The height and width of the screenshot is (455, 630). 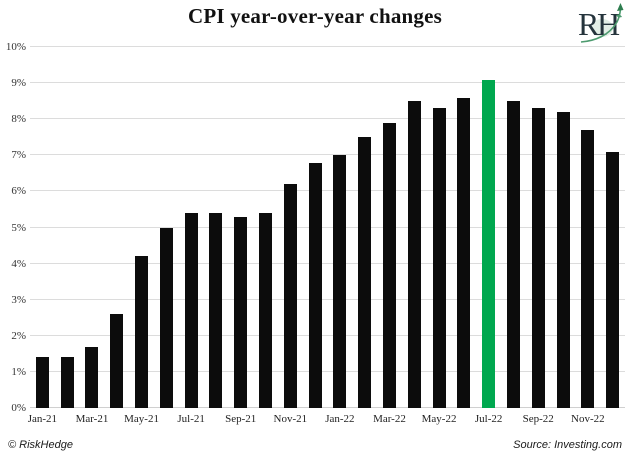 I want to click on svg-text: R, so click(x=589, y=24).